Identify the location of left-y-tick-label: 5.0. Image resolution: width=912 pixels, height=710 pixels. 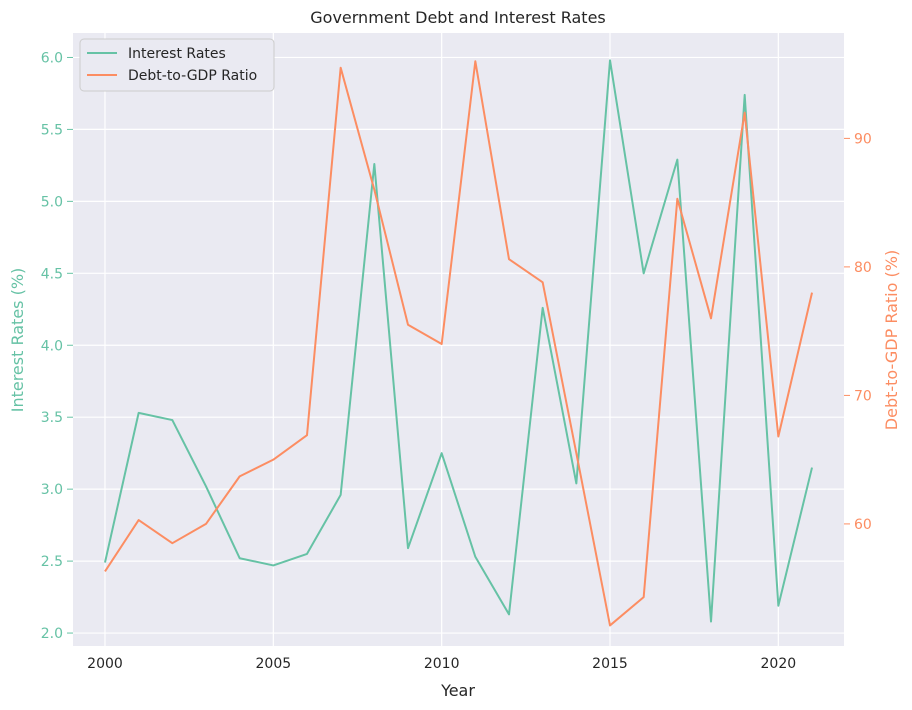
(52, 202).